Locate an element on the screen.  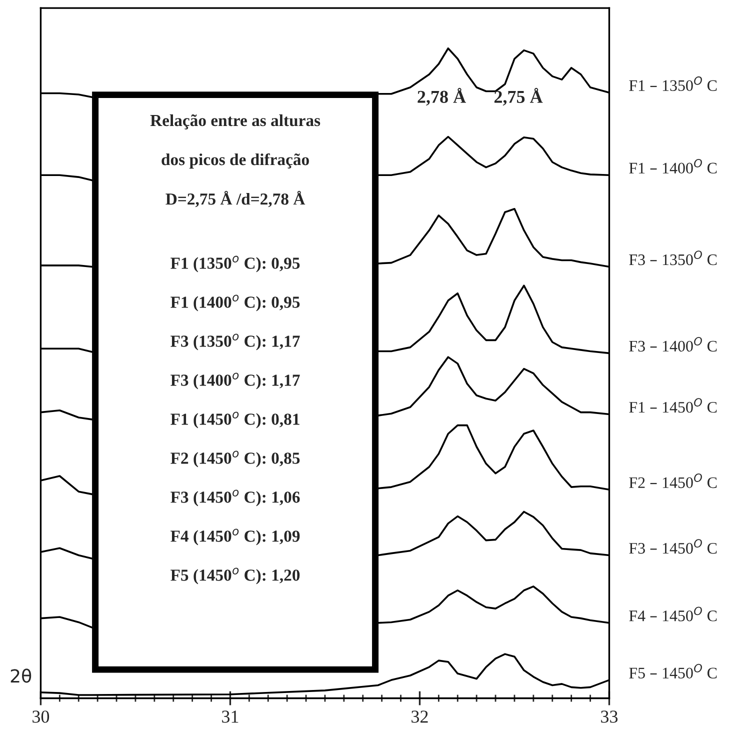
x-tick-label: 32 is located at coordinates (420, 716).